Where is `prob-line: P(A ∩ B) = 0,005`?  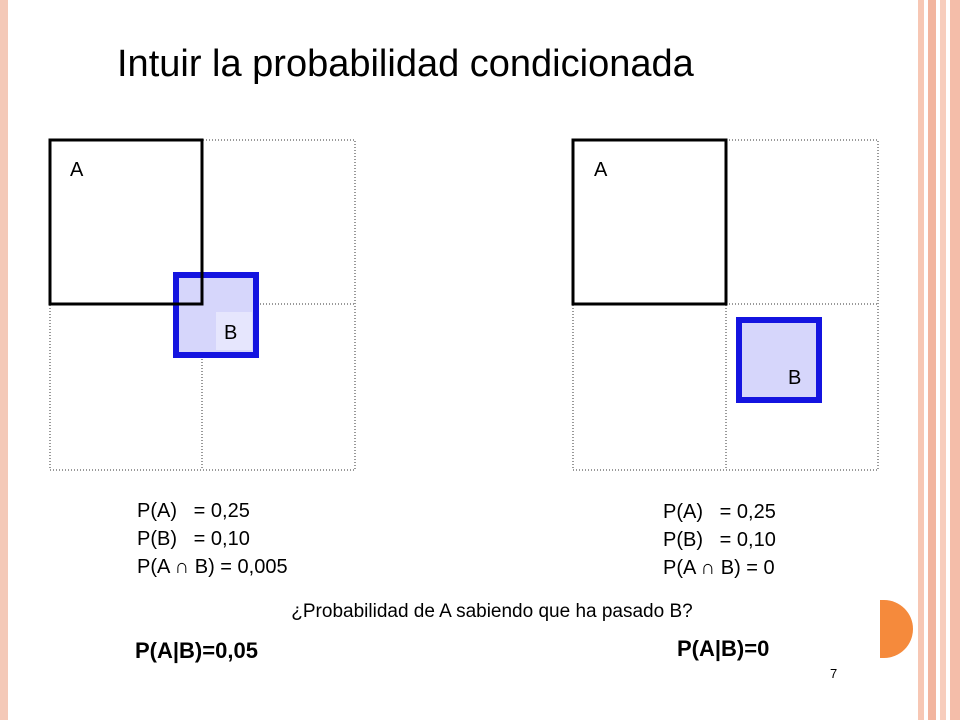 prob-line: P(A ∩ B) = 0,005 is located at coordinates (212, 567).